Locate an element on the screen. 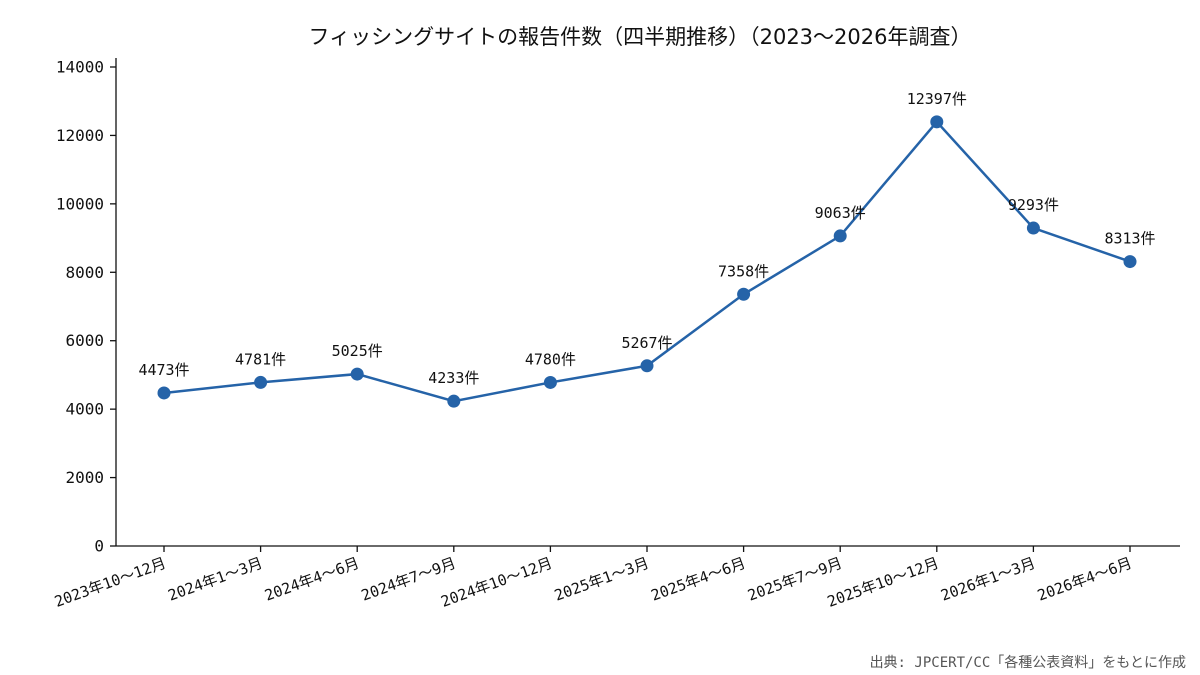 The image size is (1200, 675). y-axis: 0 2000 4000 6000 8000 10000 12000 14000 is located at coordinates (86, 307).